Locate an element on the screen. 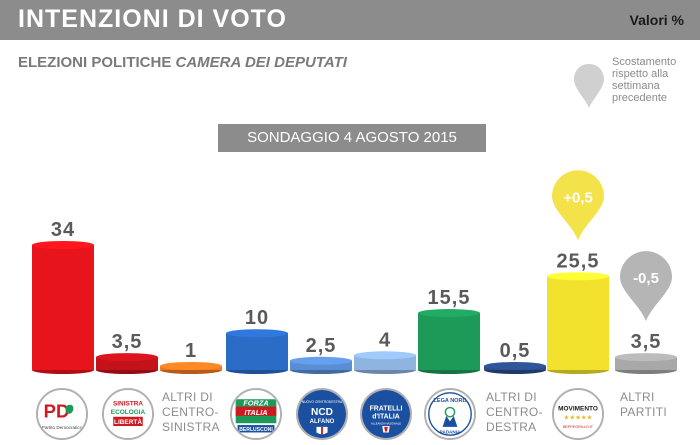 Image resolution: width=700 pixels, height=445 pixels. ncd-mid: NCD is located at coordinates (322, 412).